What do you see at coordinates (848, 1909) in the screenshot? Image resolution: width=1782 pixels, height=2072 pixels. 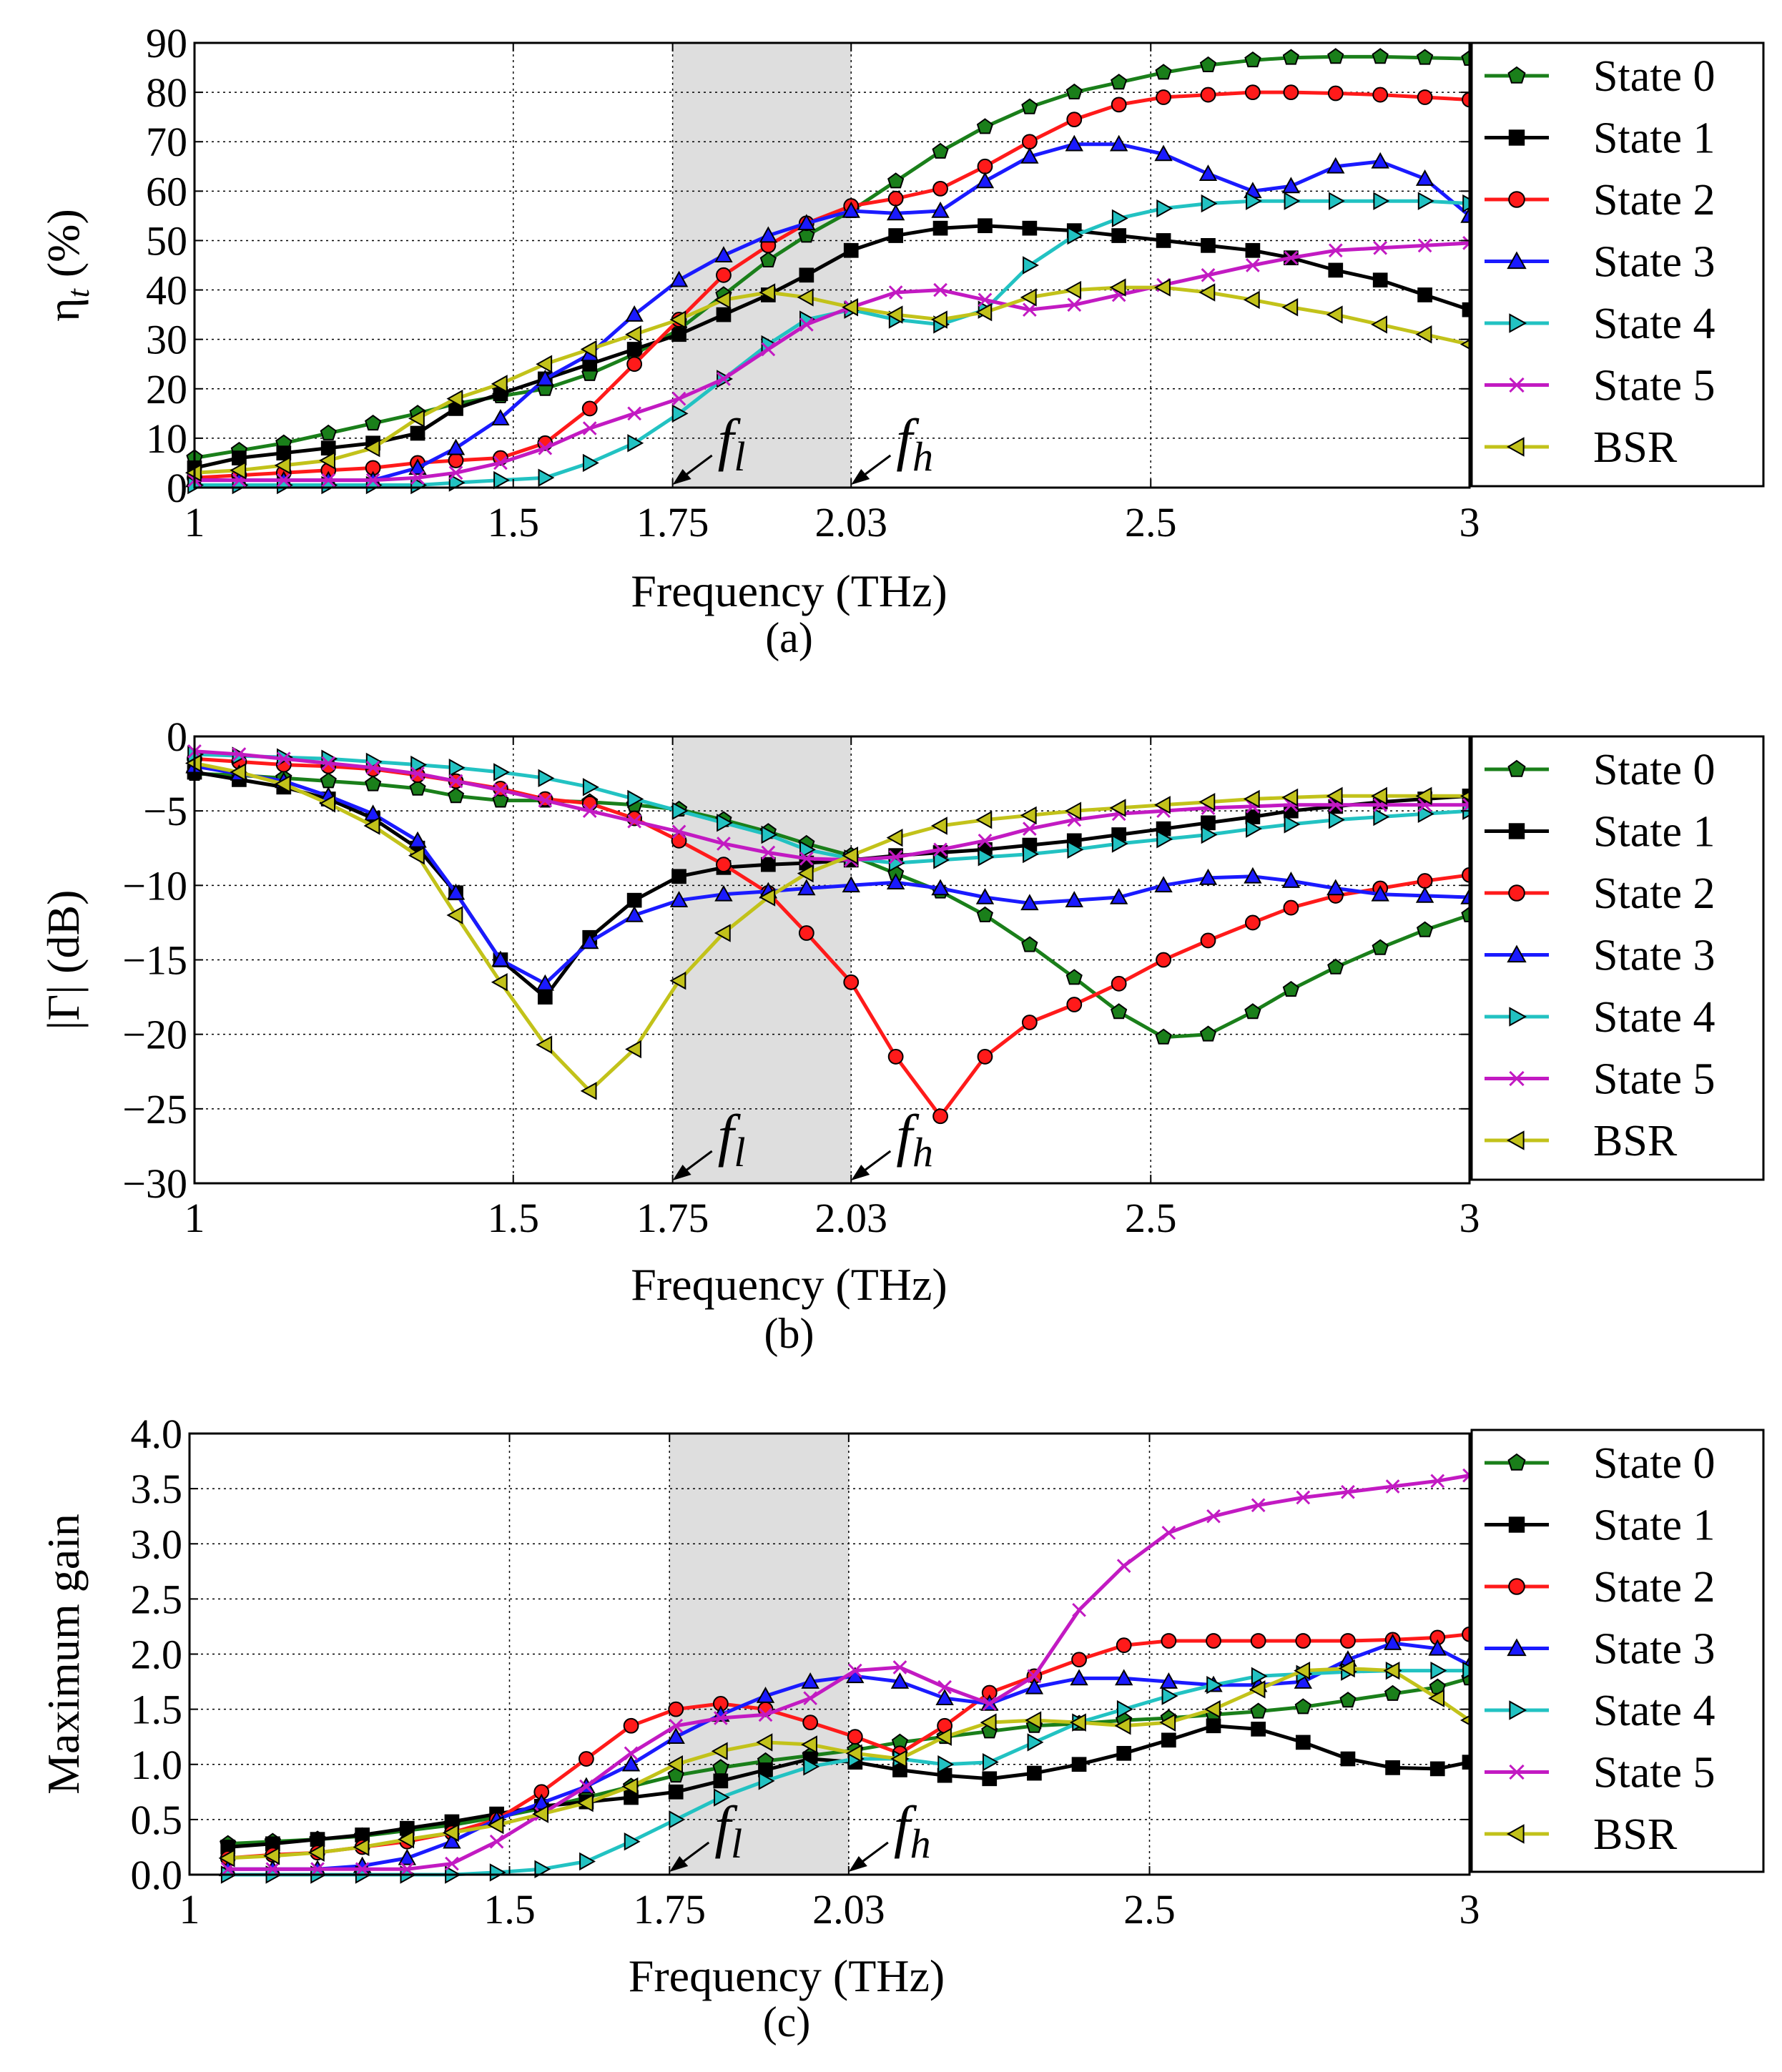 I see `x-tick-label: 2.03` at bounding box center [848, 1909].